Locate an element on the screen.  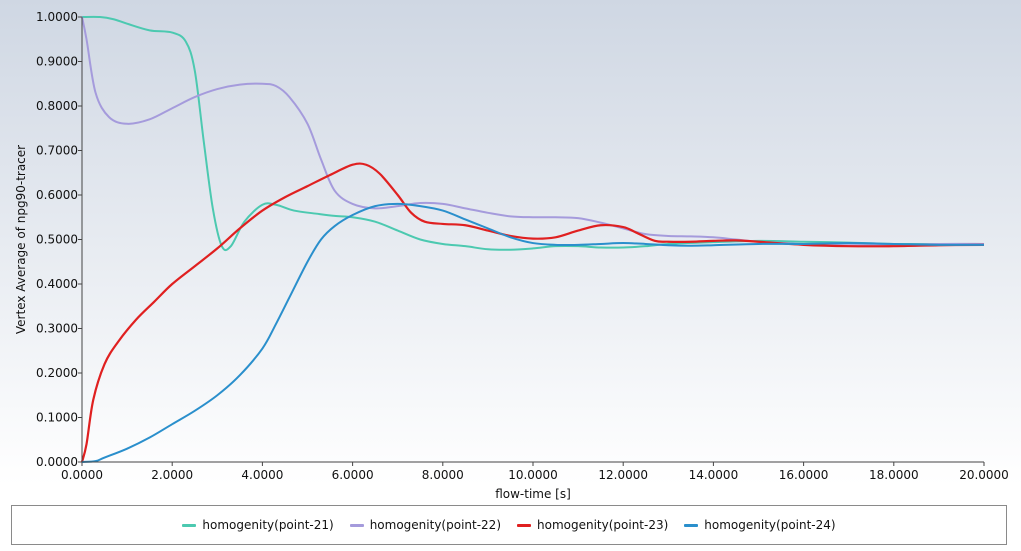
legend-label: homogenity(point-23) is located at coordinates (603, 525).